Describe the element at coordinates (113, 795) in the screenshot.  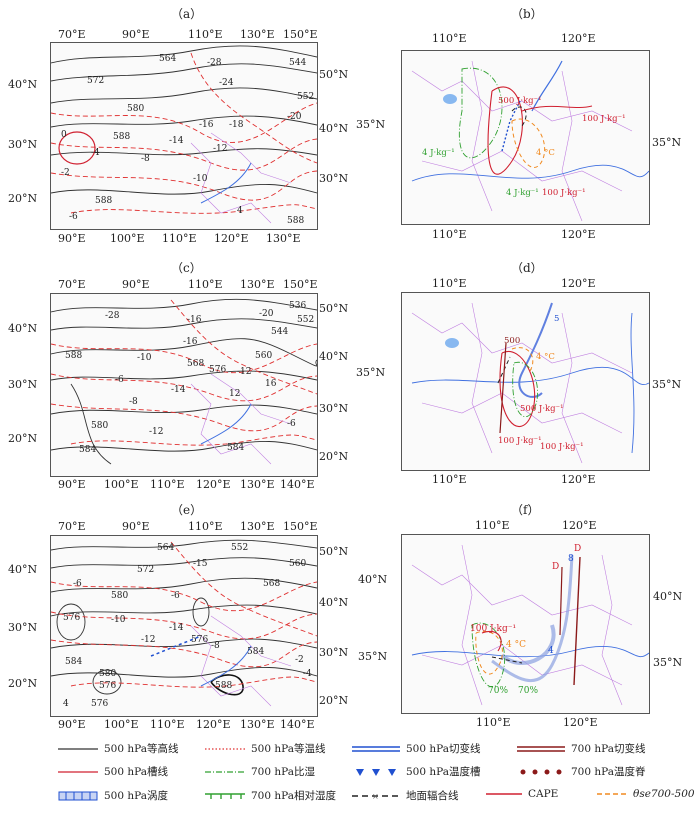
I see `legend-item: 500 hPa涡度` at that location.